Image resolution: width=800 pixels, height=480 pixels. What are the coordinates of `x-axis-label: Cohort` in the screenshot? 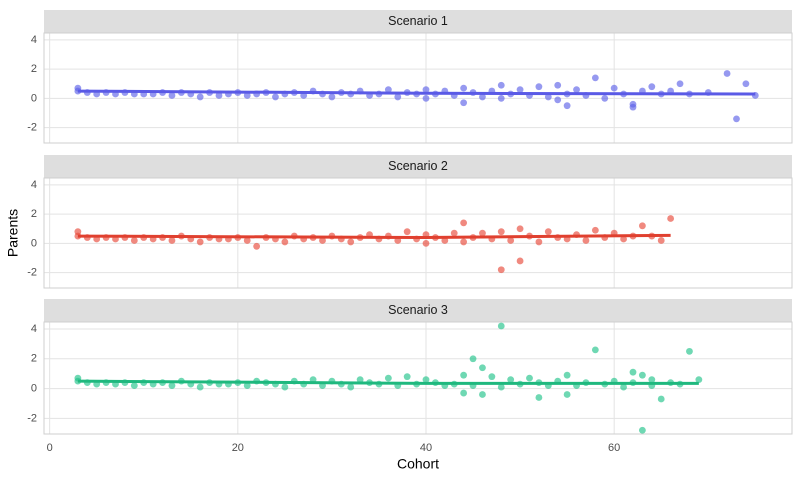 It's located at (418, 464).